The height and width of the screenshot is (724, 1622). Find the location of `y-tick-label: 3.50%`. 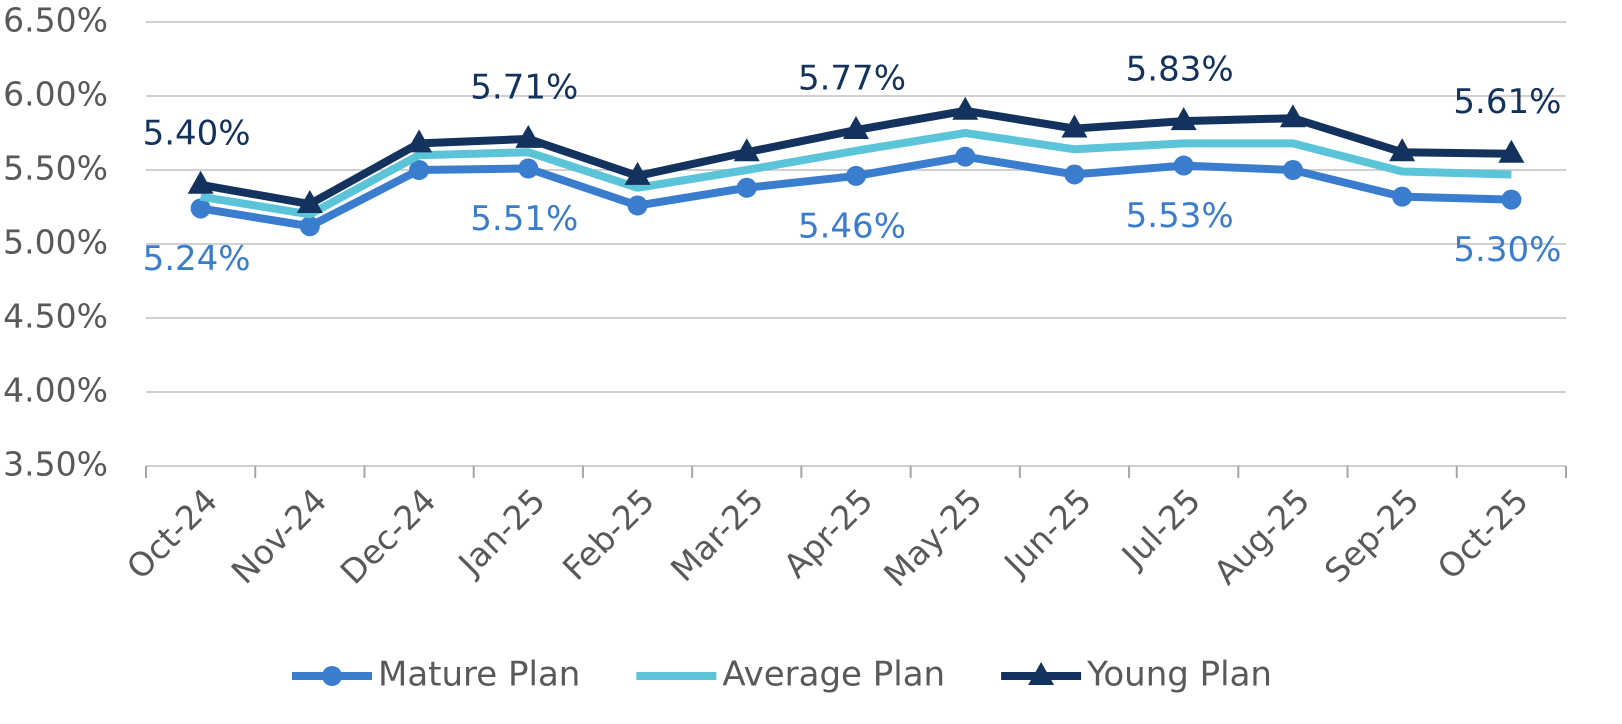

y-tick-label: 3.50% is located at coordinates (55, 464).